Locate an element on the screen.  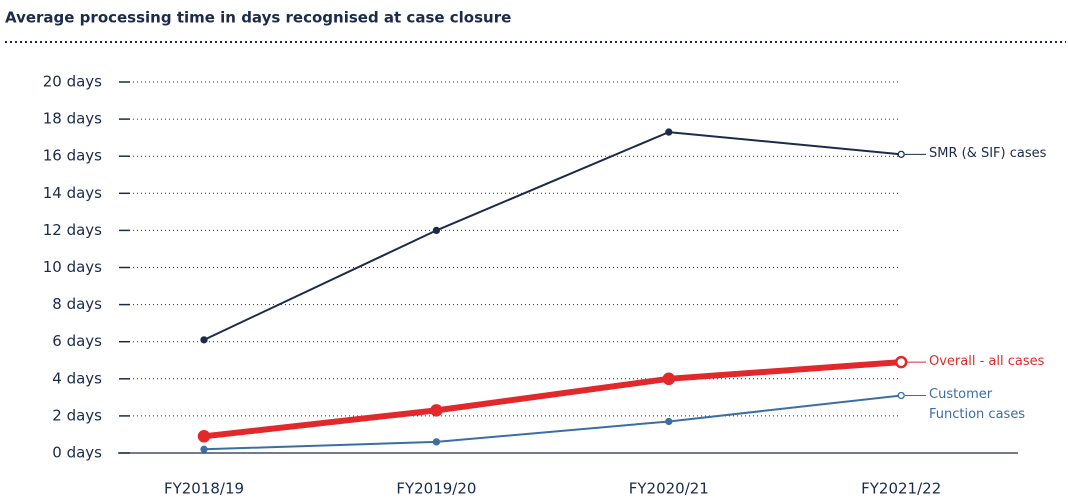
legend-box: SMR (& SIF) cases is located at coordinates (988, 154).